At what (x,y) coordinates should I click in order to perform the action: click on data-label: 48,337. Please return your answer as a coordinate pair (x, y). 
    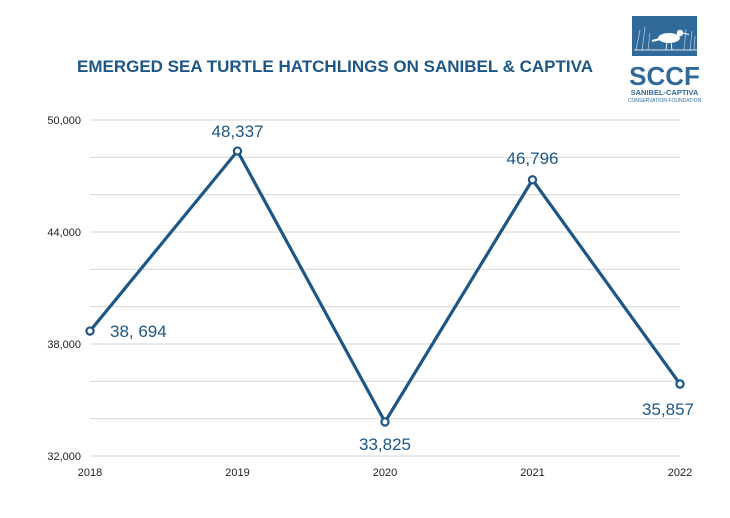
    Looking at the image, I should click on (238, 131).